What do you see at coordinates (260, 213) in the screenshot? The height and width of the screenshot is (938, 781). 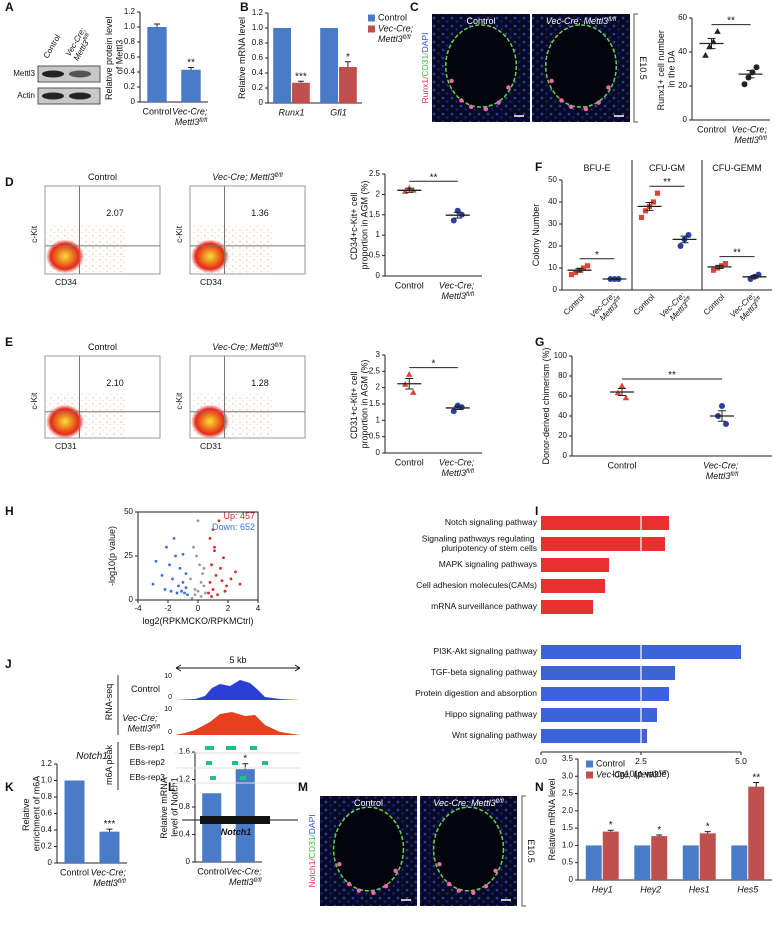 I see `gate-value: 1.36` at bounding box center [260, 213].